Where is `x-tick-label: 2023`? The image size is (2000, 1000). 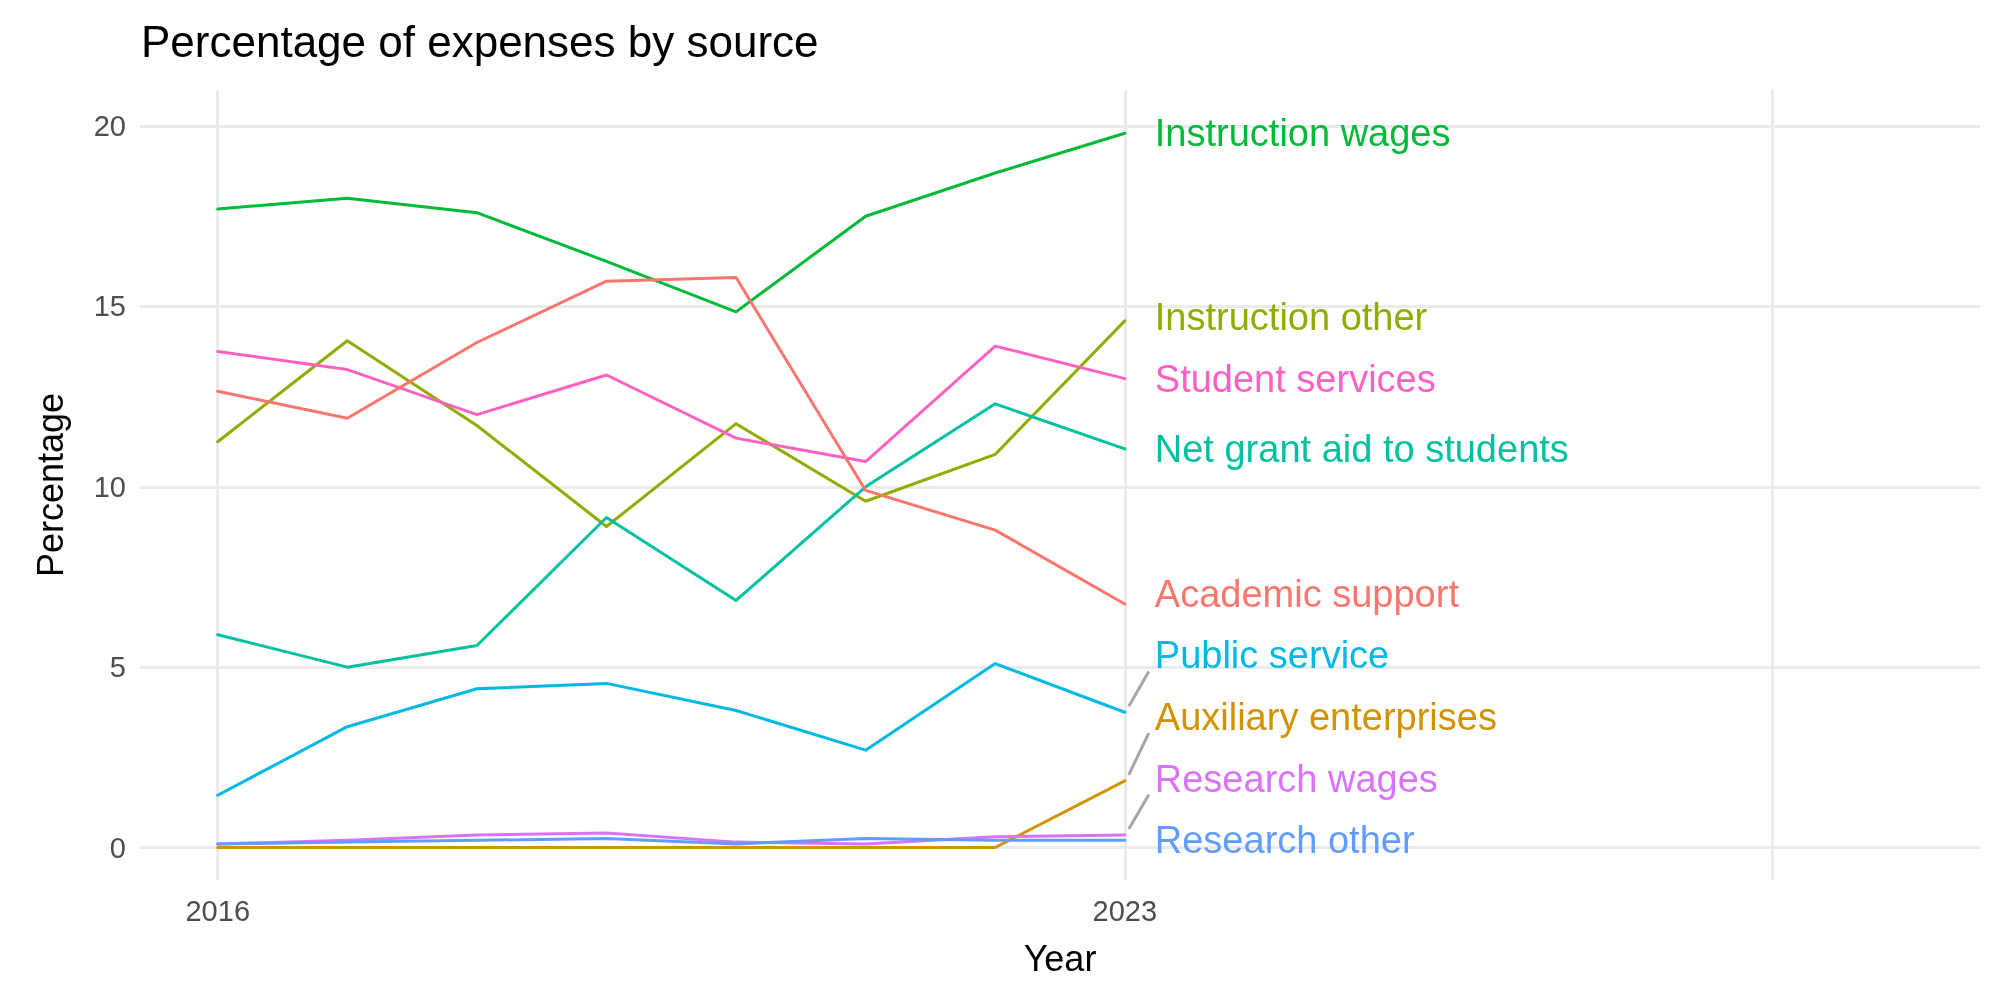
x-tick-label: 2023 is located at coordinates (1125, 910).